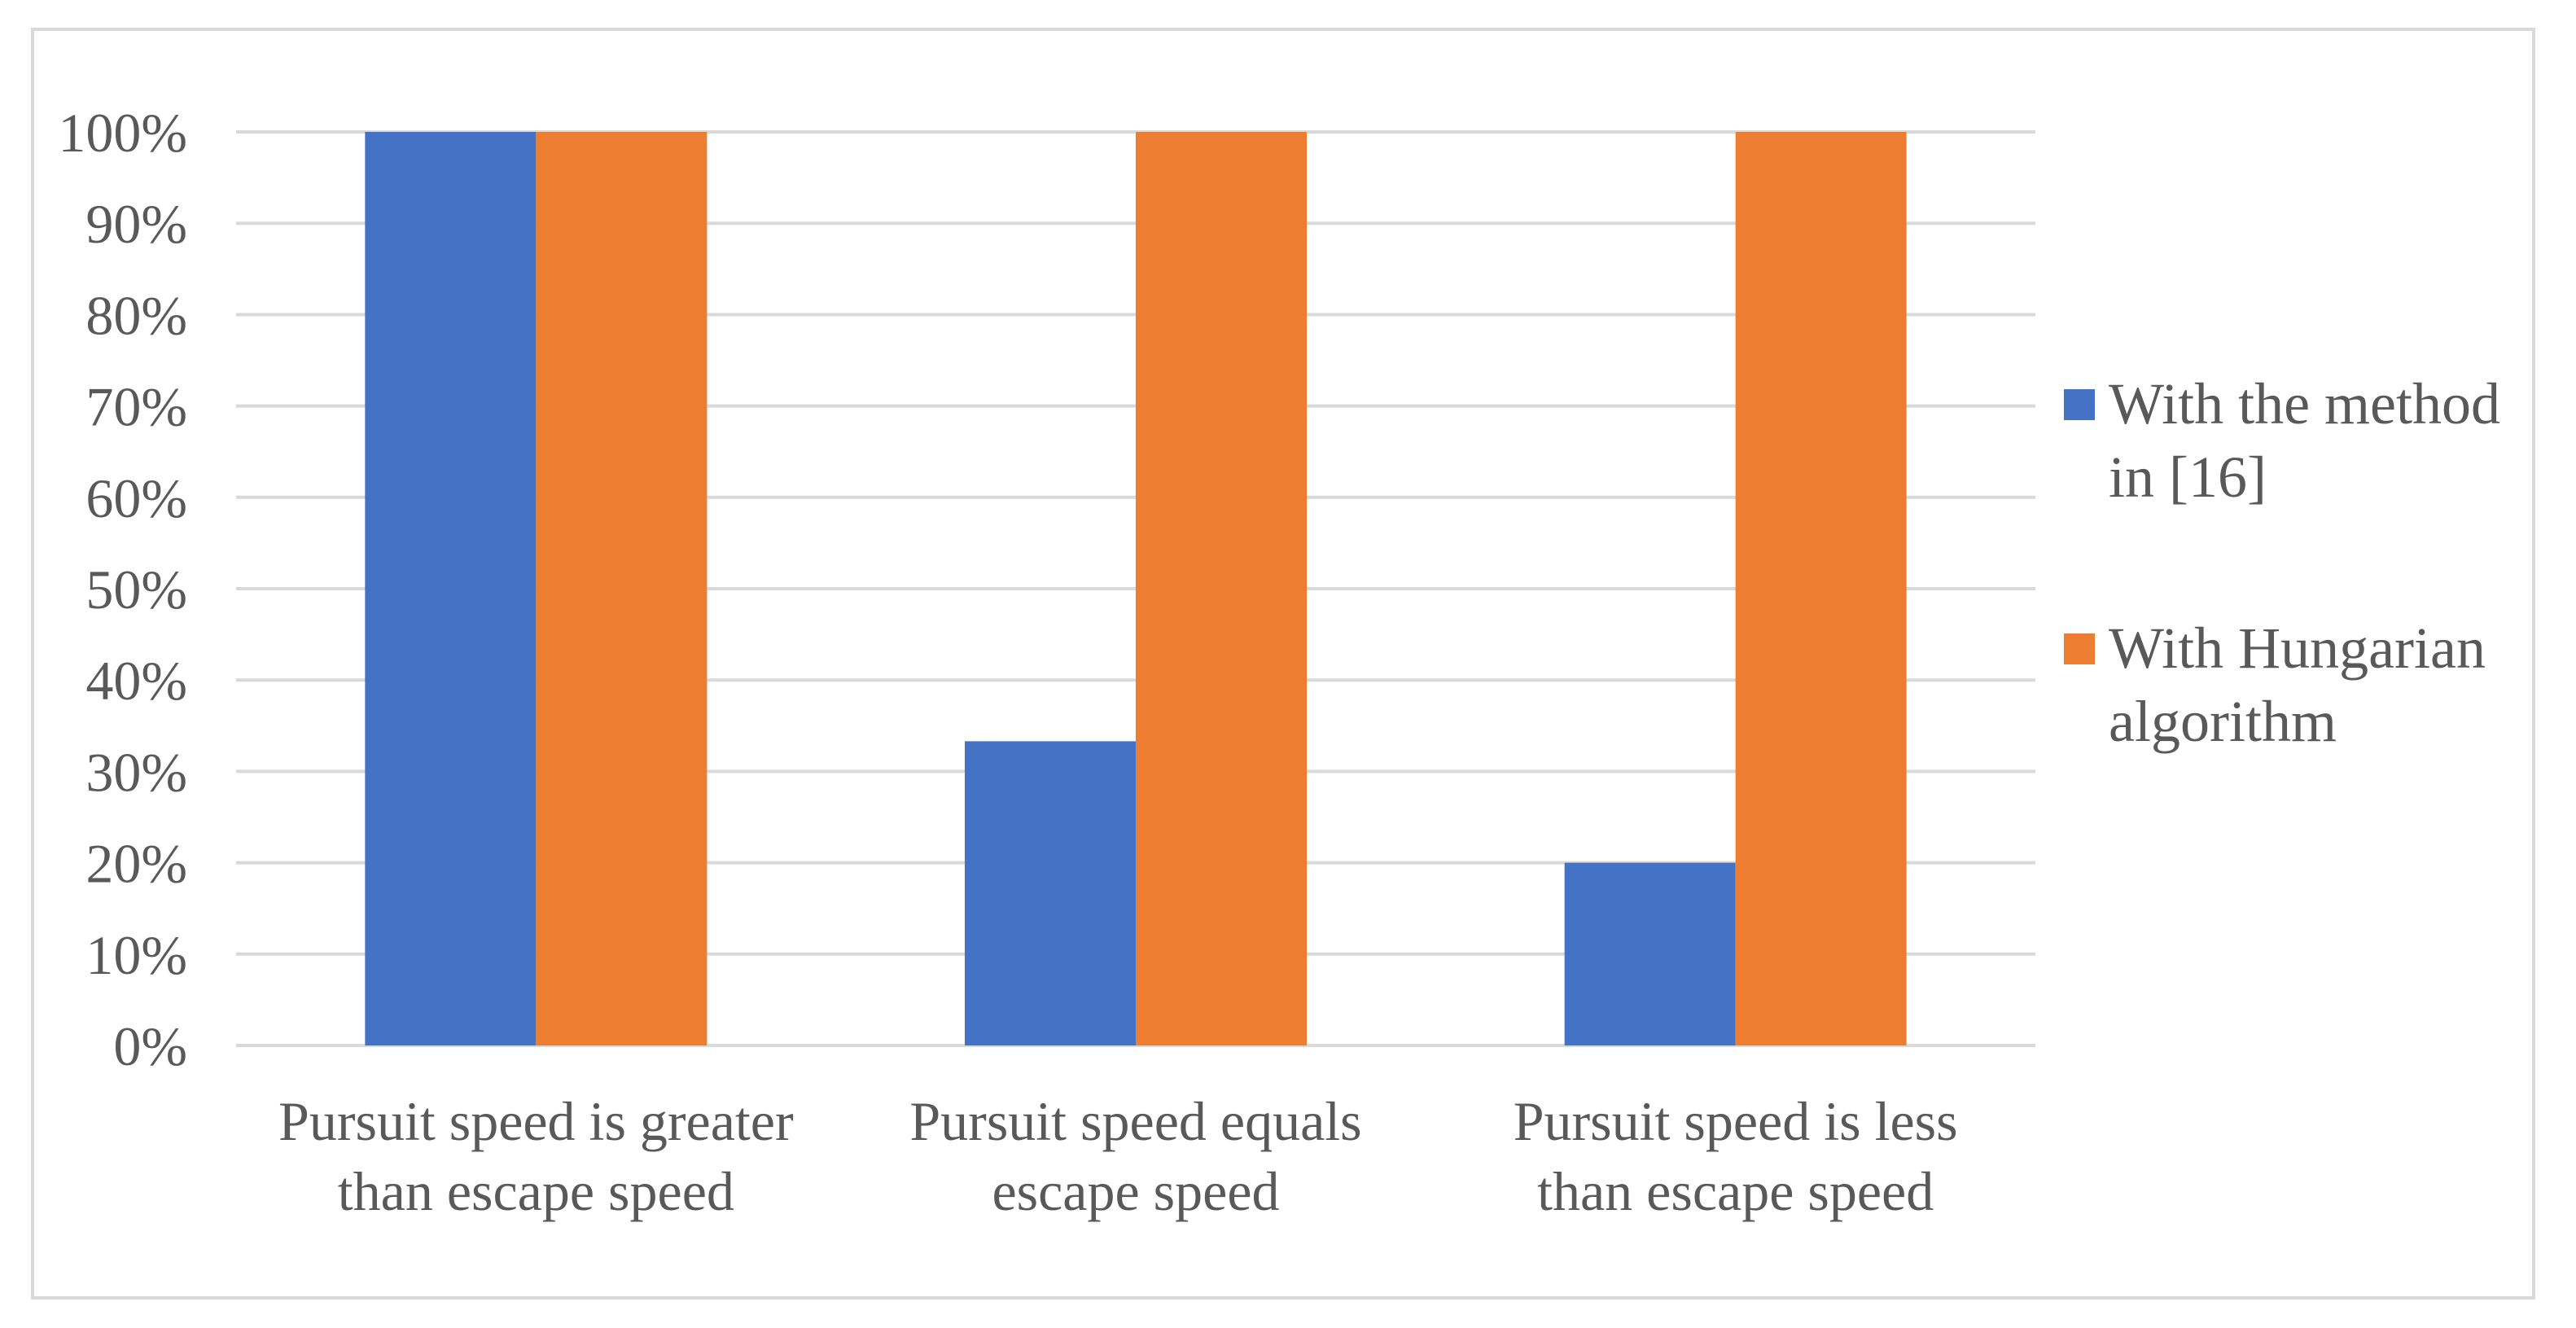 Image resolution: width=2576 pixels, height=1328 pixels. I want to click on x-category-label: Pursuit speed equals escape speed, so click(1135, 1156).